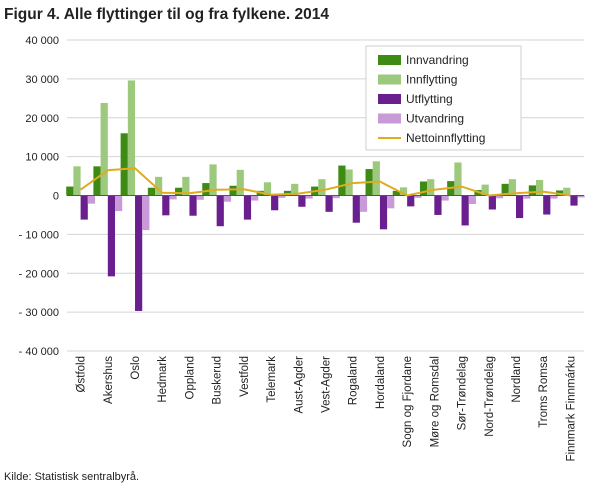 The height and width of the screenshot is (489, 608). Describe the element at coordinates (435, 401) in the screenshot. I see `x-tick-label: Møre og Romsdal` at that location.